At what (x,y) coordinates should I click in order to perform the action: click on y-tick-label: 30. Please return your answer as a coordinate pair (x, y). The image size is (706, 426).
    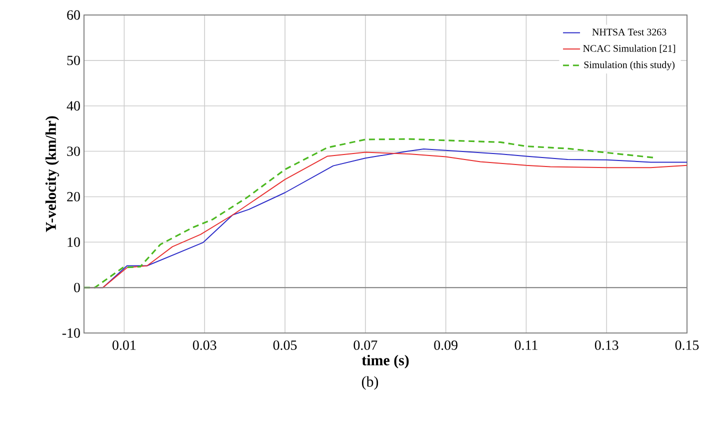
    Looking at the image, I should click on (73, 151).